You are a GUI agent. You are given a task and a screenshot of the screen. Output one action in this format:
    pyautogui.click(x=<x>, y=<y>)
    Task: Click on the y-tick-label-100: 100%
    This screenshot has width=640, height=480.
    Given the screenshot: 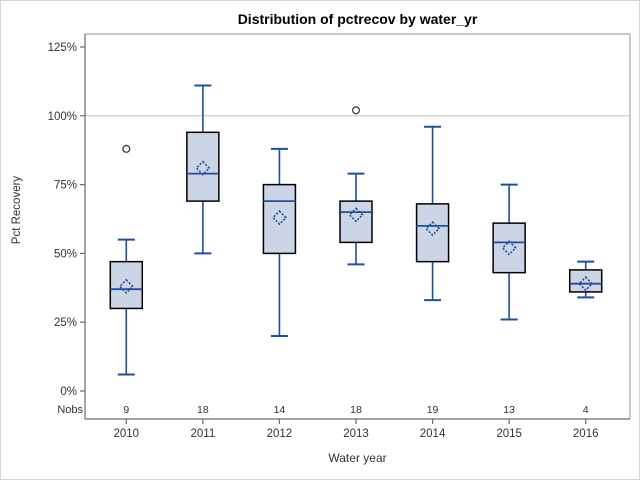 What is the action you would take?
    pyautogui.click(x=62, y=117)
    